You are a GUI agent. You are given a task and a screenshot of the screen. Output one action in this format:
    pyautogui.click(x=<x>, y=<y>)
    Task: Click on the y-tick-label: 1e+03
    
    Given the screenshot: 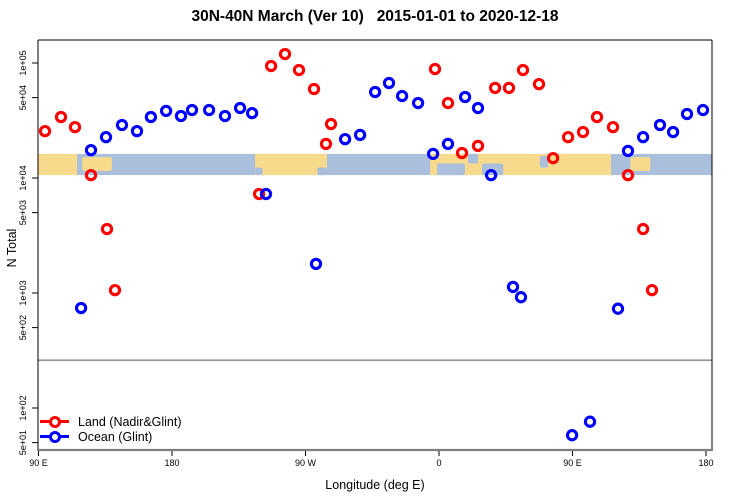 What is the action you would take?
    pyautogui.click(x=23, y=292)
    